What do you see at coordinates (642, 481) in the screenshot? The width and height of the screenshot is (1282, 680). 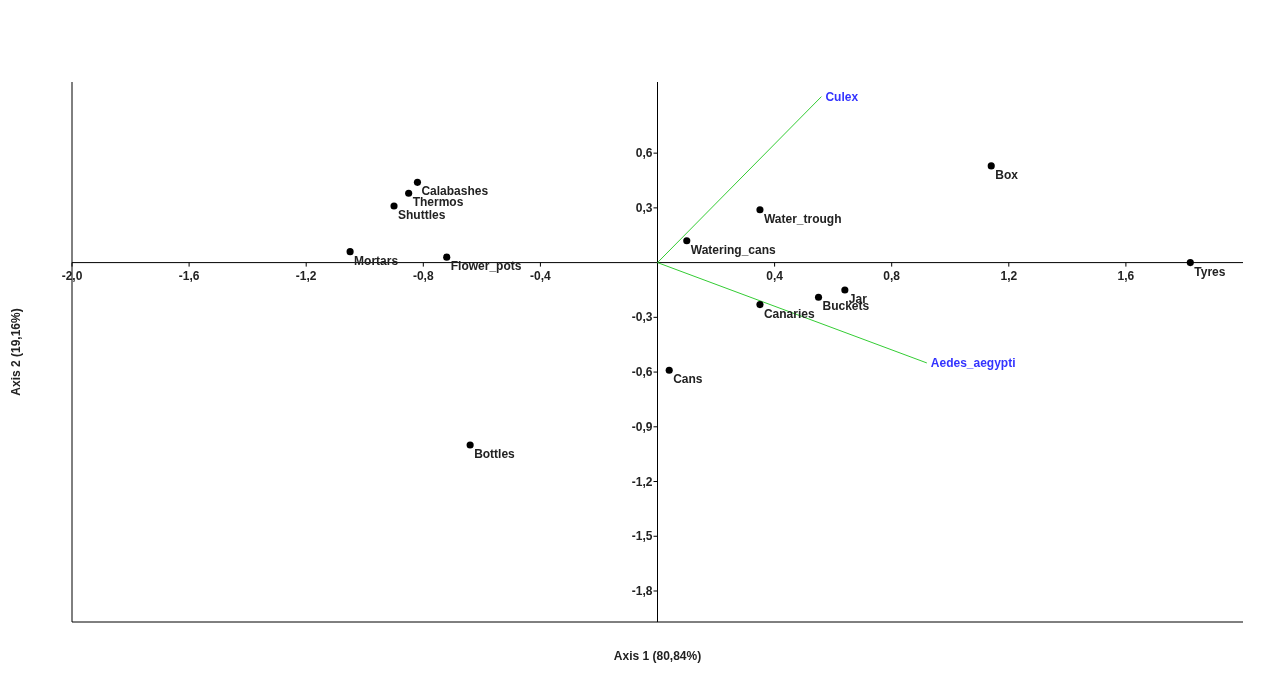 I see `y-tick-label: -1,2` at bounding box center [642, 481].